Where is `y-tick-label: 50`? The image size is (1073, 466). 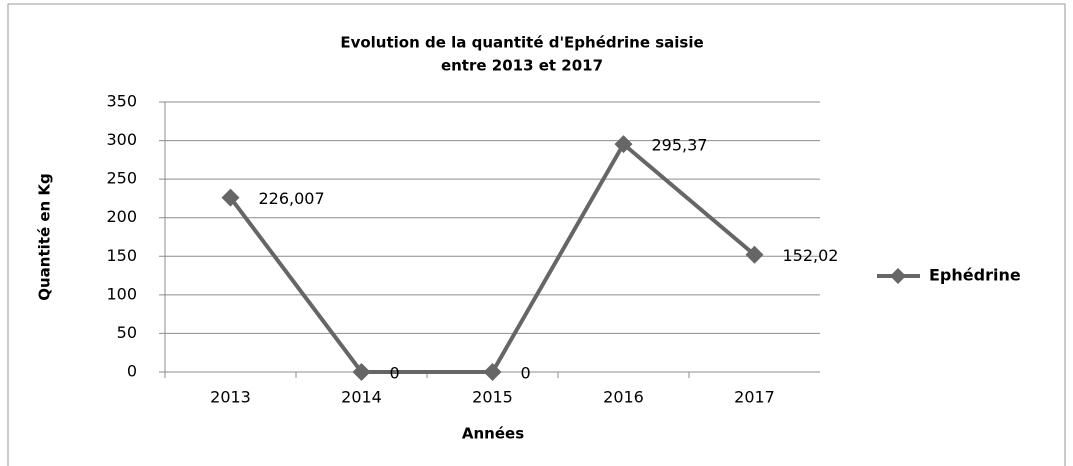
y-tick-label: 50 is located at coordinates (127, 332).